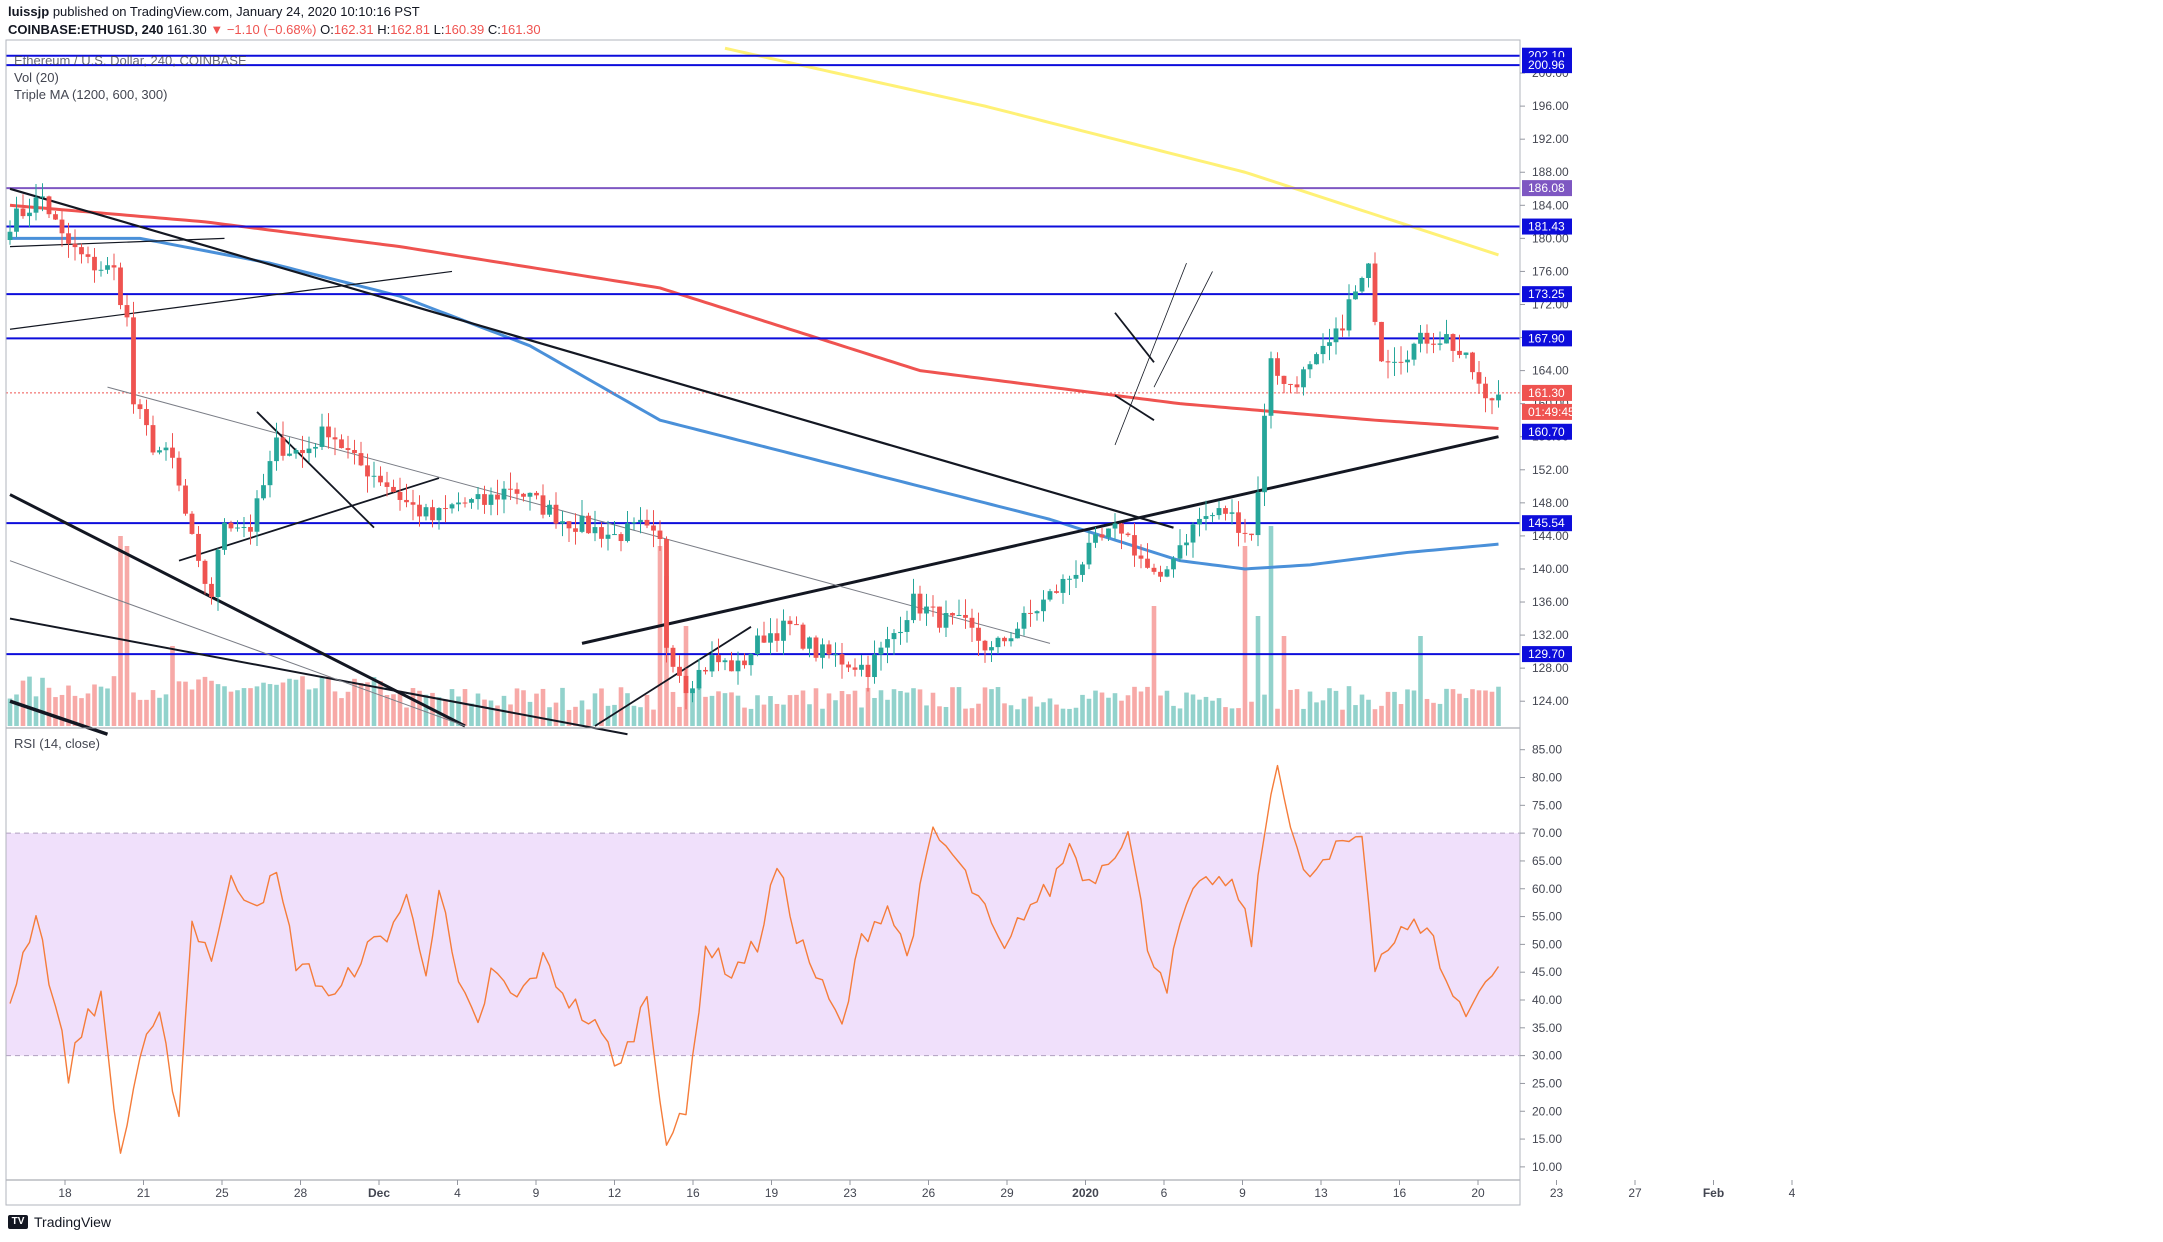 This screenshot has width=2163, height=1242. I want to click on price-tick-label: 132.00, so click(1550, 635).